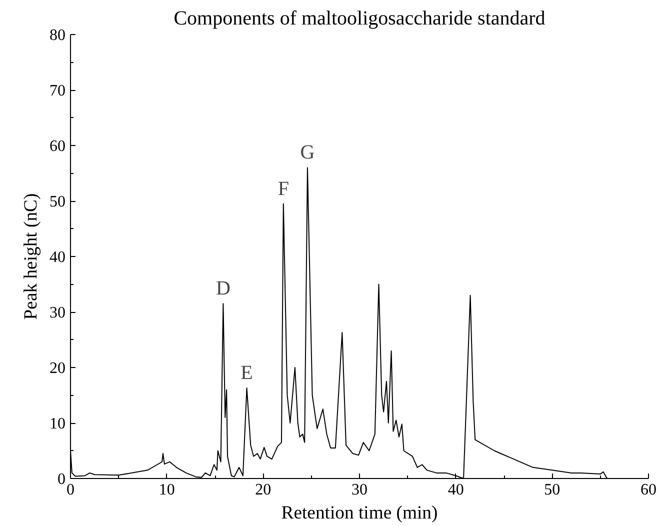 The image size is (658, 526). Describe the element at coordinates (307, 153) in the screenshot. I see `annotation: G` at that location.